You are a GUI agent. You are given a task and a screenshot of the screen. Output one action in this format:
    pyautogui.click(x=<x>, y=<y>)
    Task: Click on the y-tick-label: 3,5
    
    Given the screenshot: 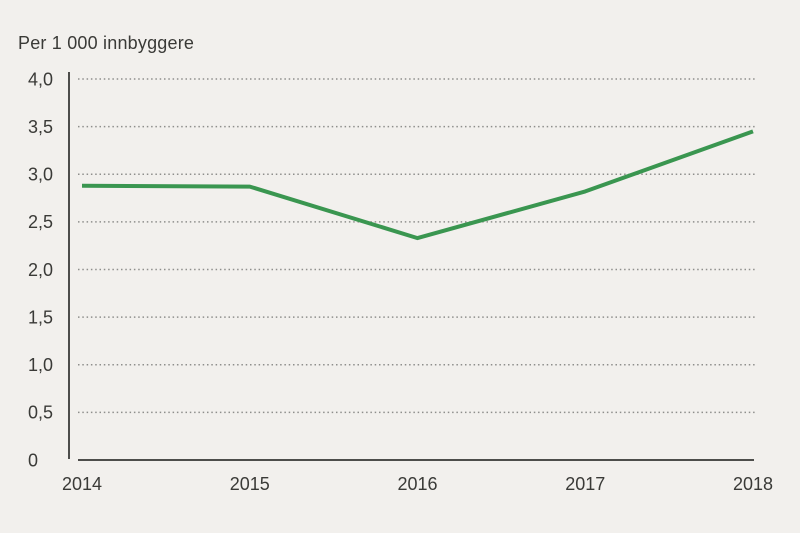 What is the action you would take?
    pyautogui.click(x=40, y=127)
    